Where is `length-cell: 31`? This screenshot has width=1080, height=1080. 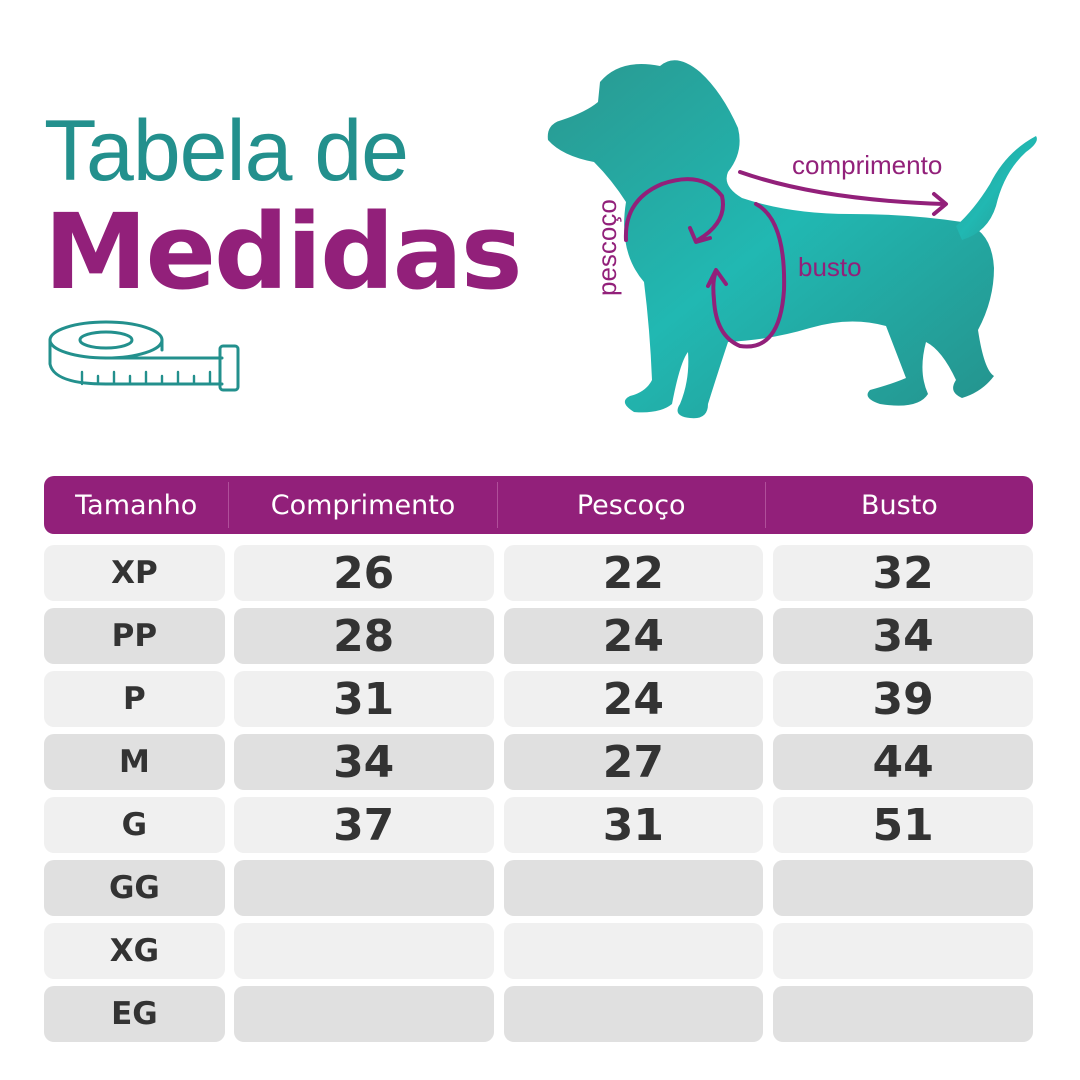
length-cell: 31 is located at coordinates (363, 699).